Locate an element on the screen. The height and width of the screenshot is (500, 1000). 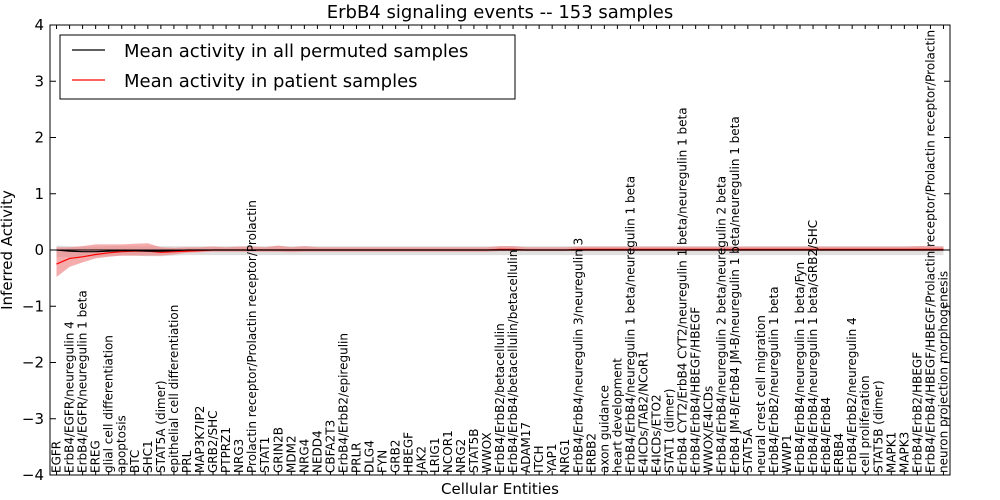
x-category-label: neuron projection morphogenesis is located at coordinates (944, 372).